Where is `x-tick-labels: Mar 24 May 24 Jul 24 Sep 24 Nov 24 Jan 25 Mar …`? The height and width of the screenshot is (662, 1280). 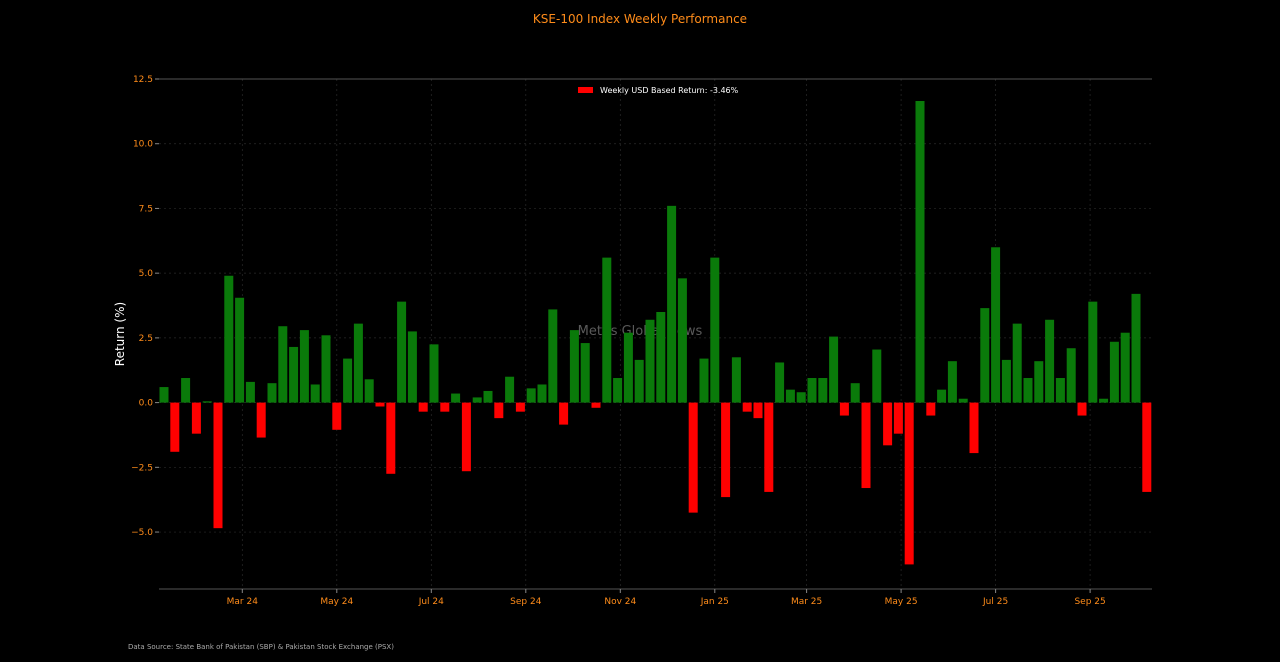 x-tick-labels: Mar 24 May 24 Jul 24 Sep 24 Nov 24 Jan 25 Mar … is located at coordinates (666, 598).